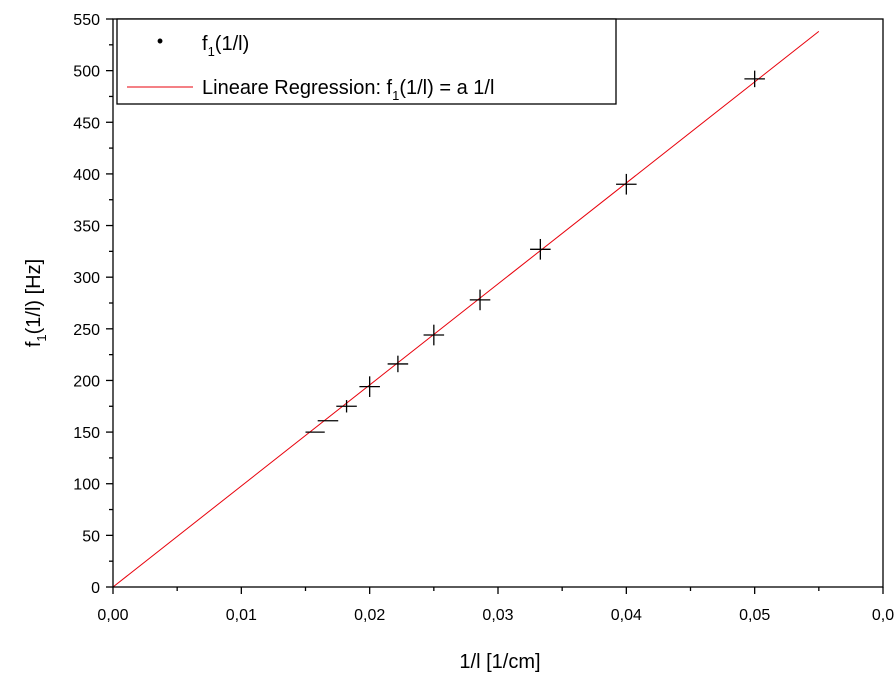  Describe the element at coordinates (369, 615) in the screenshot. I see `x-tick-label: 0,02` at that location.